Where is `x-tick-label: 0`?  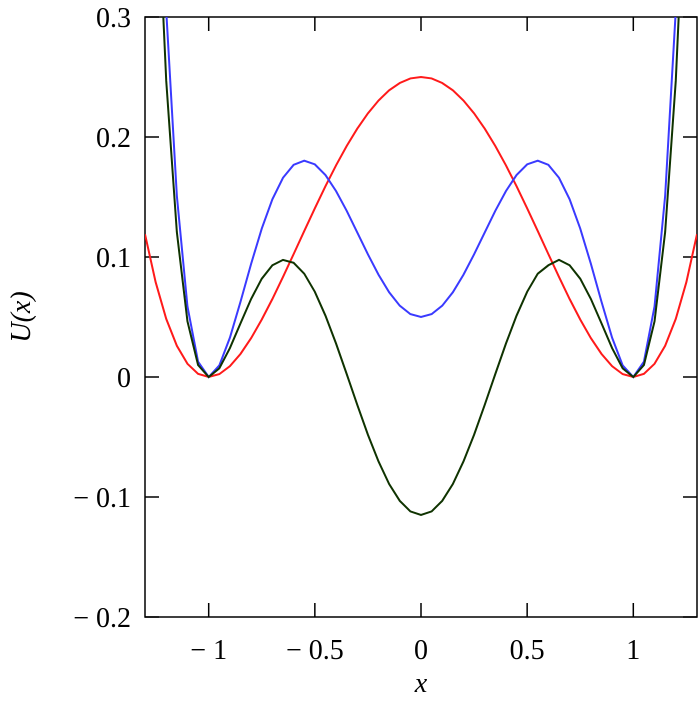 x-tick-label: 0 is located at coordinates (421, 650).